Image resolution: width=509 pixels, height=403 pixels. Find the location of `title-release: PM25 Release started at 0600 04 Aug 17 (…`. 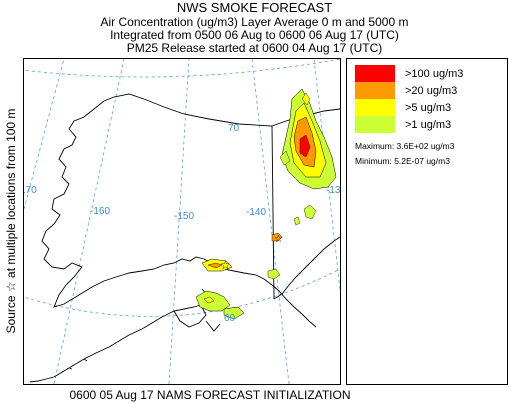

title-release: PM25 Release started at 0600 04 Aug 17 (… is located at coordinates (254, 48).